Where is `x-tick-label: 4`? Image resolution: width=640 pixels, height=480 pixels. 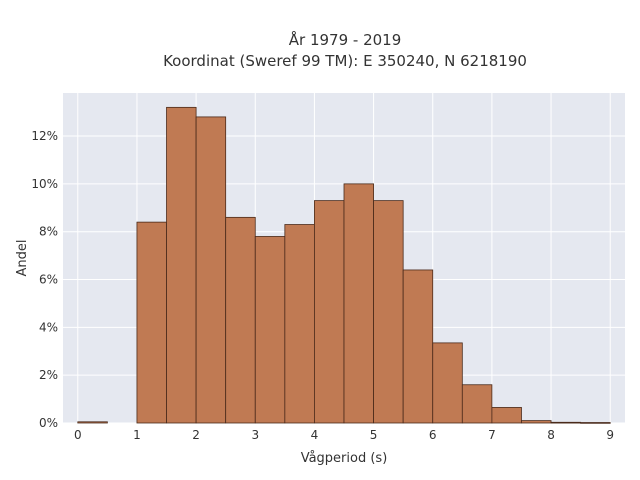
x-tick-label: 4 is located at coordinates (315, 435).